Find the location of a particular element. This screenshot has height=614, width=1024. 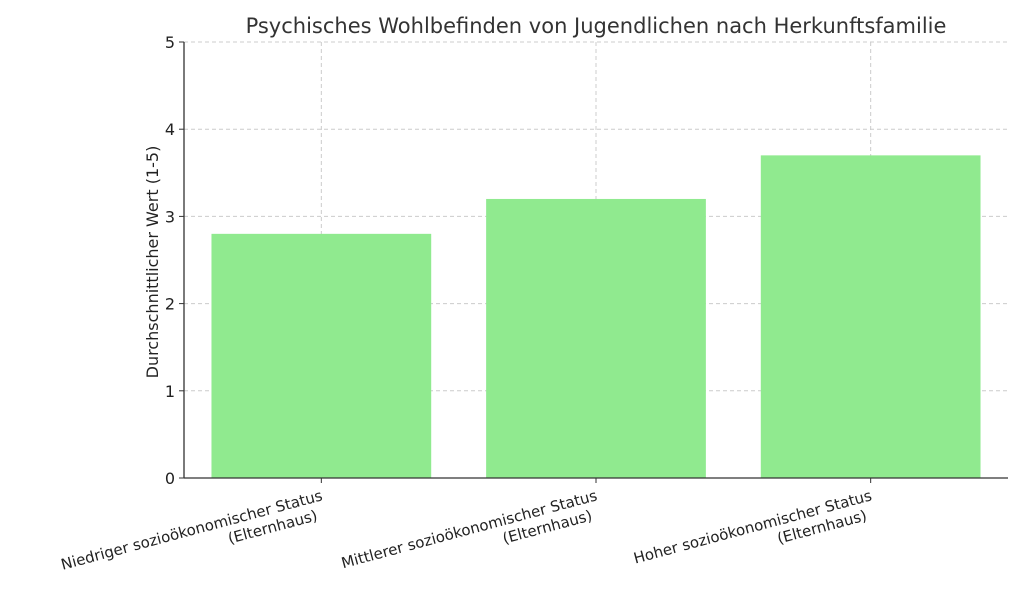

y-axis-label: Durchschnittlicher Wert (1-5) is located at coordinates (152, 262).